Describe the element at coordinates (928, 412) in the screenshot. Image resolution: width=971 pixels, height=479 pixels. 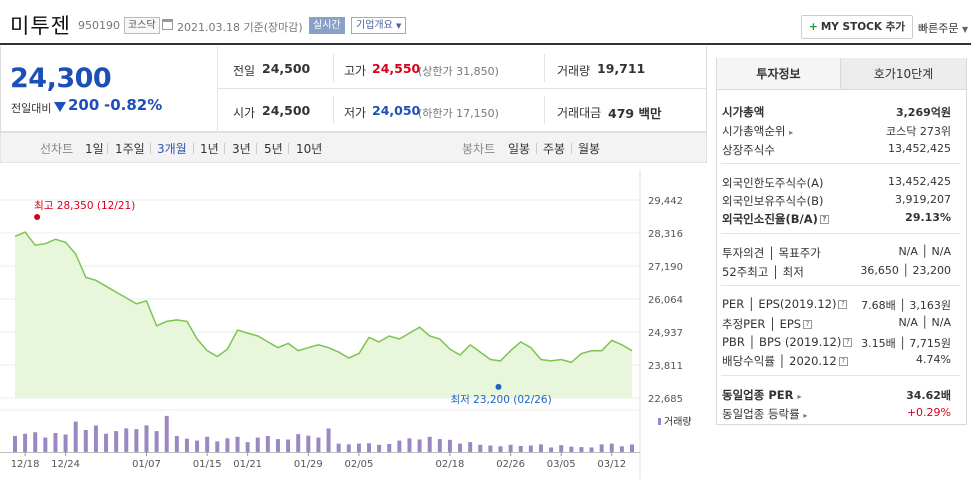
I see `industry-rate-value: +0.29%` at that location.